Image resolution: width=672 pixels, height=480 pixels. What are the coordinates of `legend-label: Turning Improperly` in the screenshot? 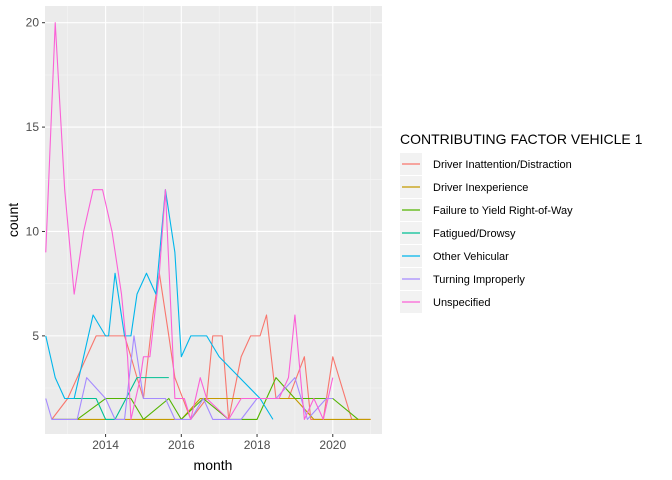 It's located at (479, 280).